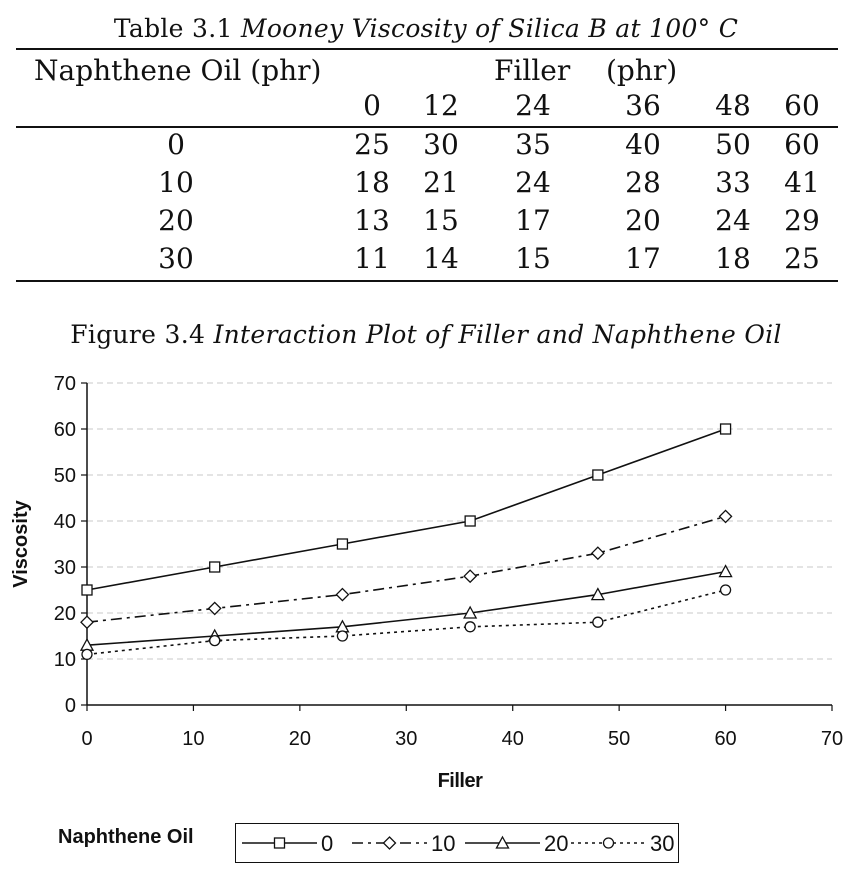  I want to click on table-column-header: 0, so click(372, 105).